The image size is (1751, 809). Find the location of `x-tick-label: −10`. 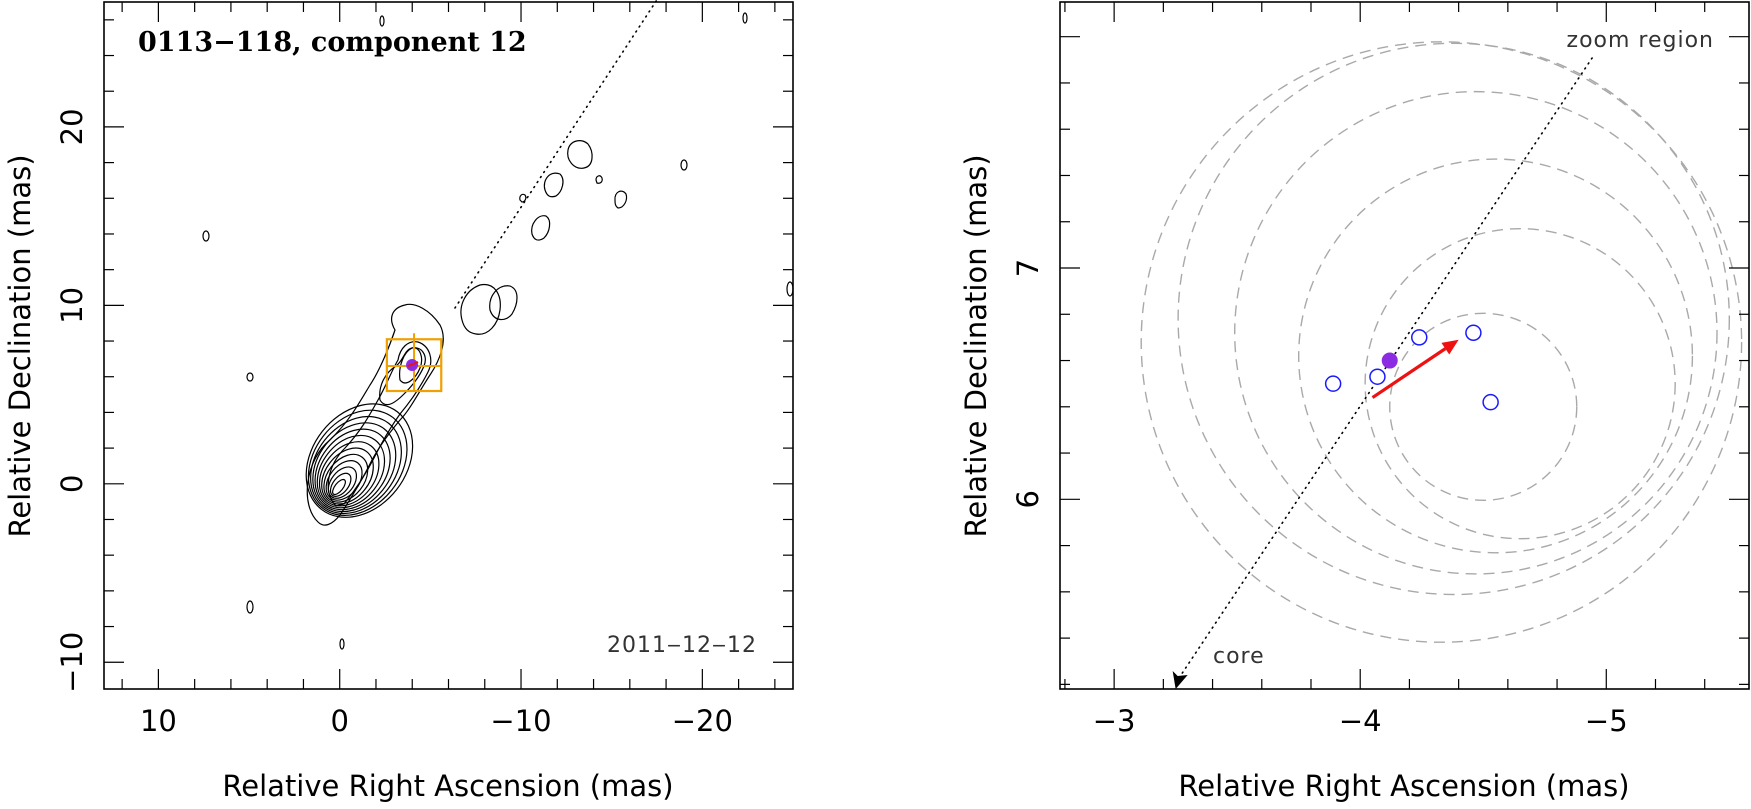

x-tick-label: −10 is located at coordinates (520, 721).